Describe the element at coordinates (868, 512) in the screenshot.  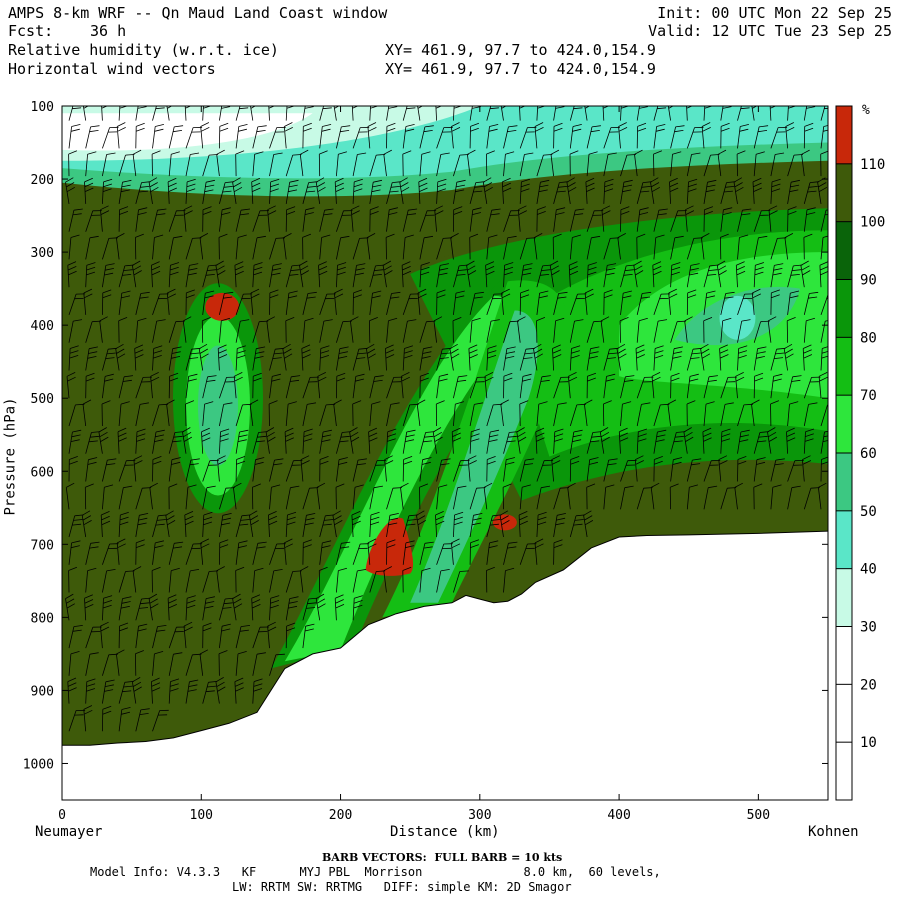
I see `colorbar-label: 50` at that location.